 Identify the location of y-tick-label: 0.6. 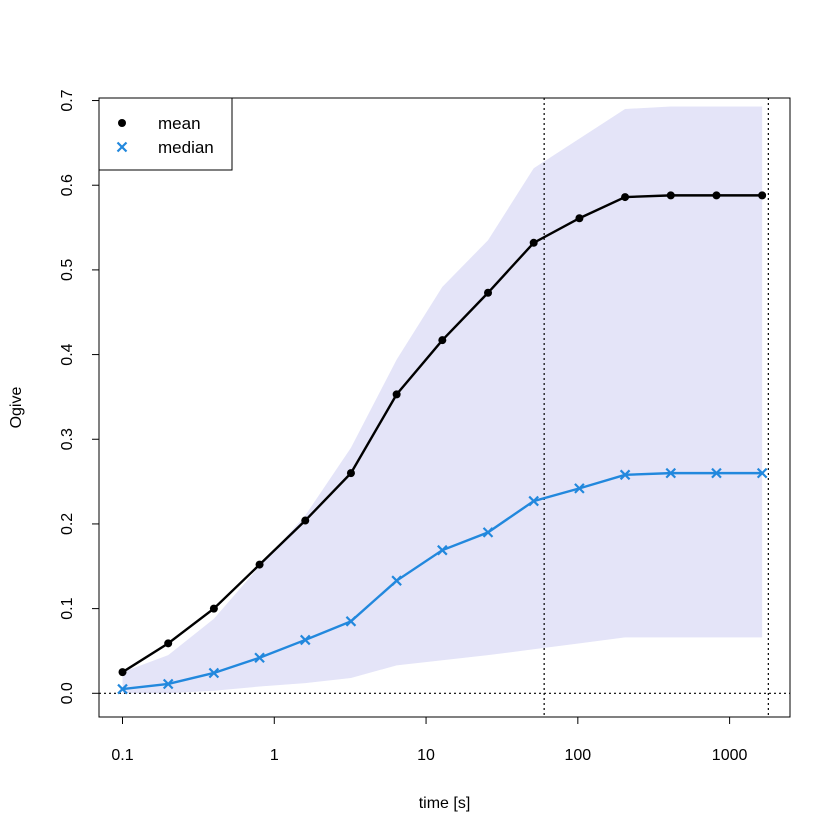
(67, 185).